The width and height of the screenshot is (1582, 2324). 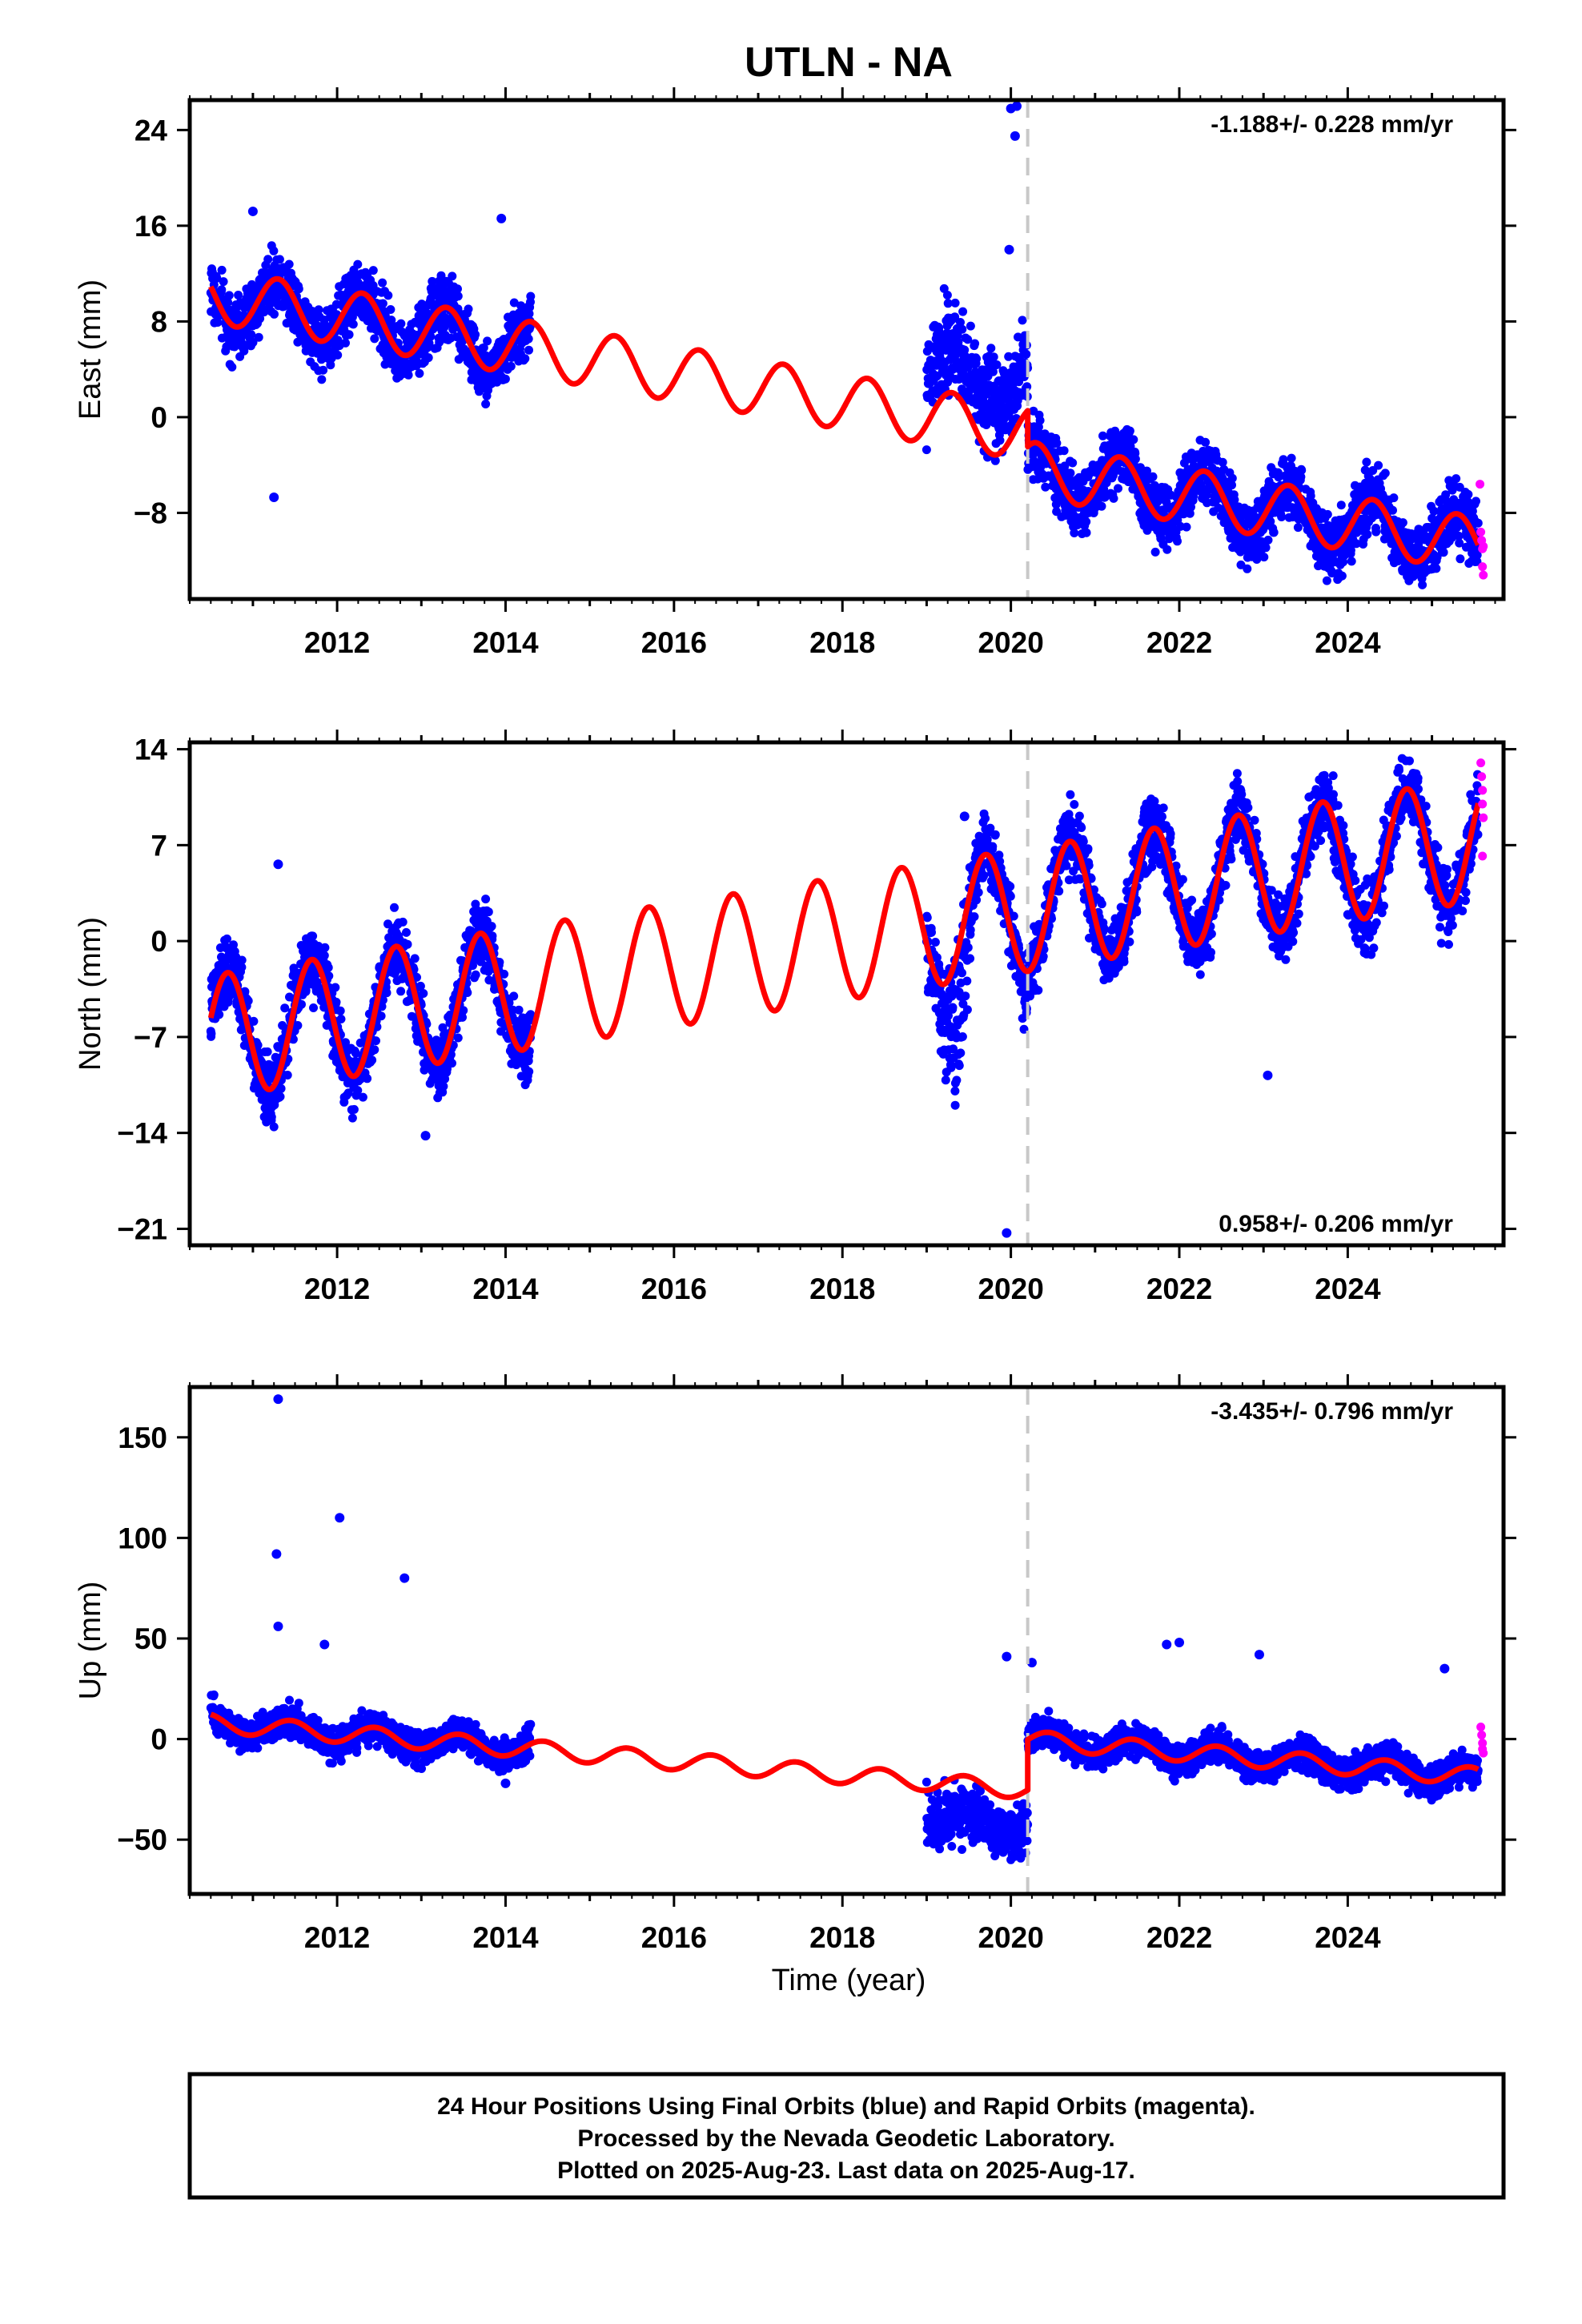 I want to click on y-axis-label: East (mm), so click(x=91, y=349).